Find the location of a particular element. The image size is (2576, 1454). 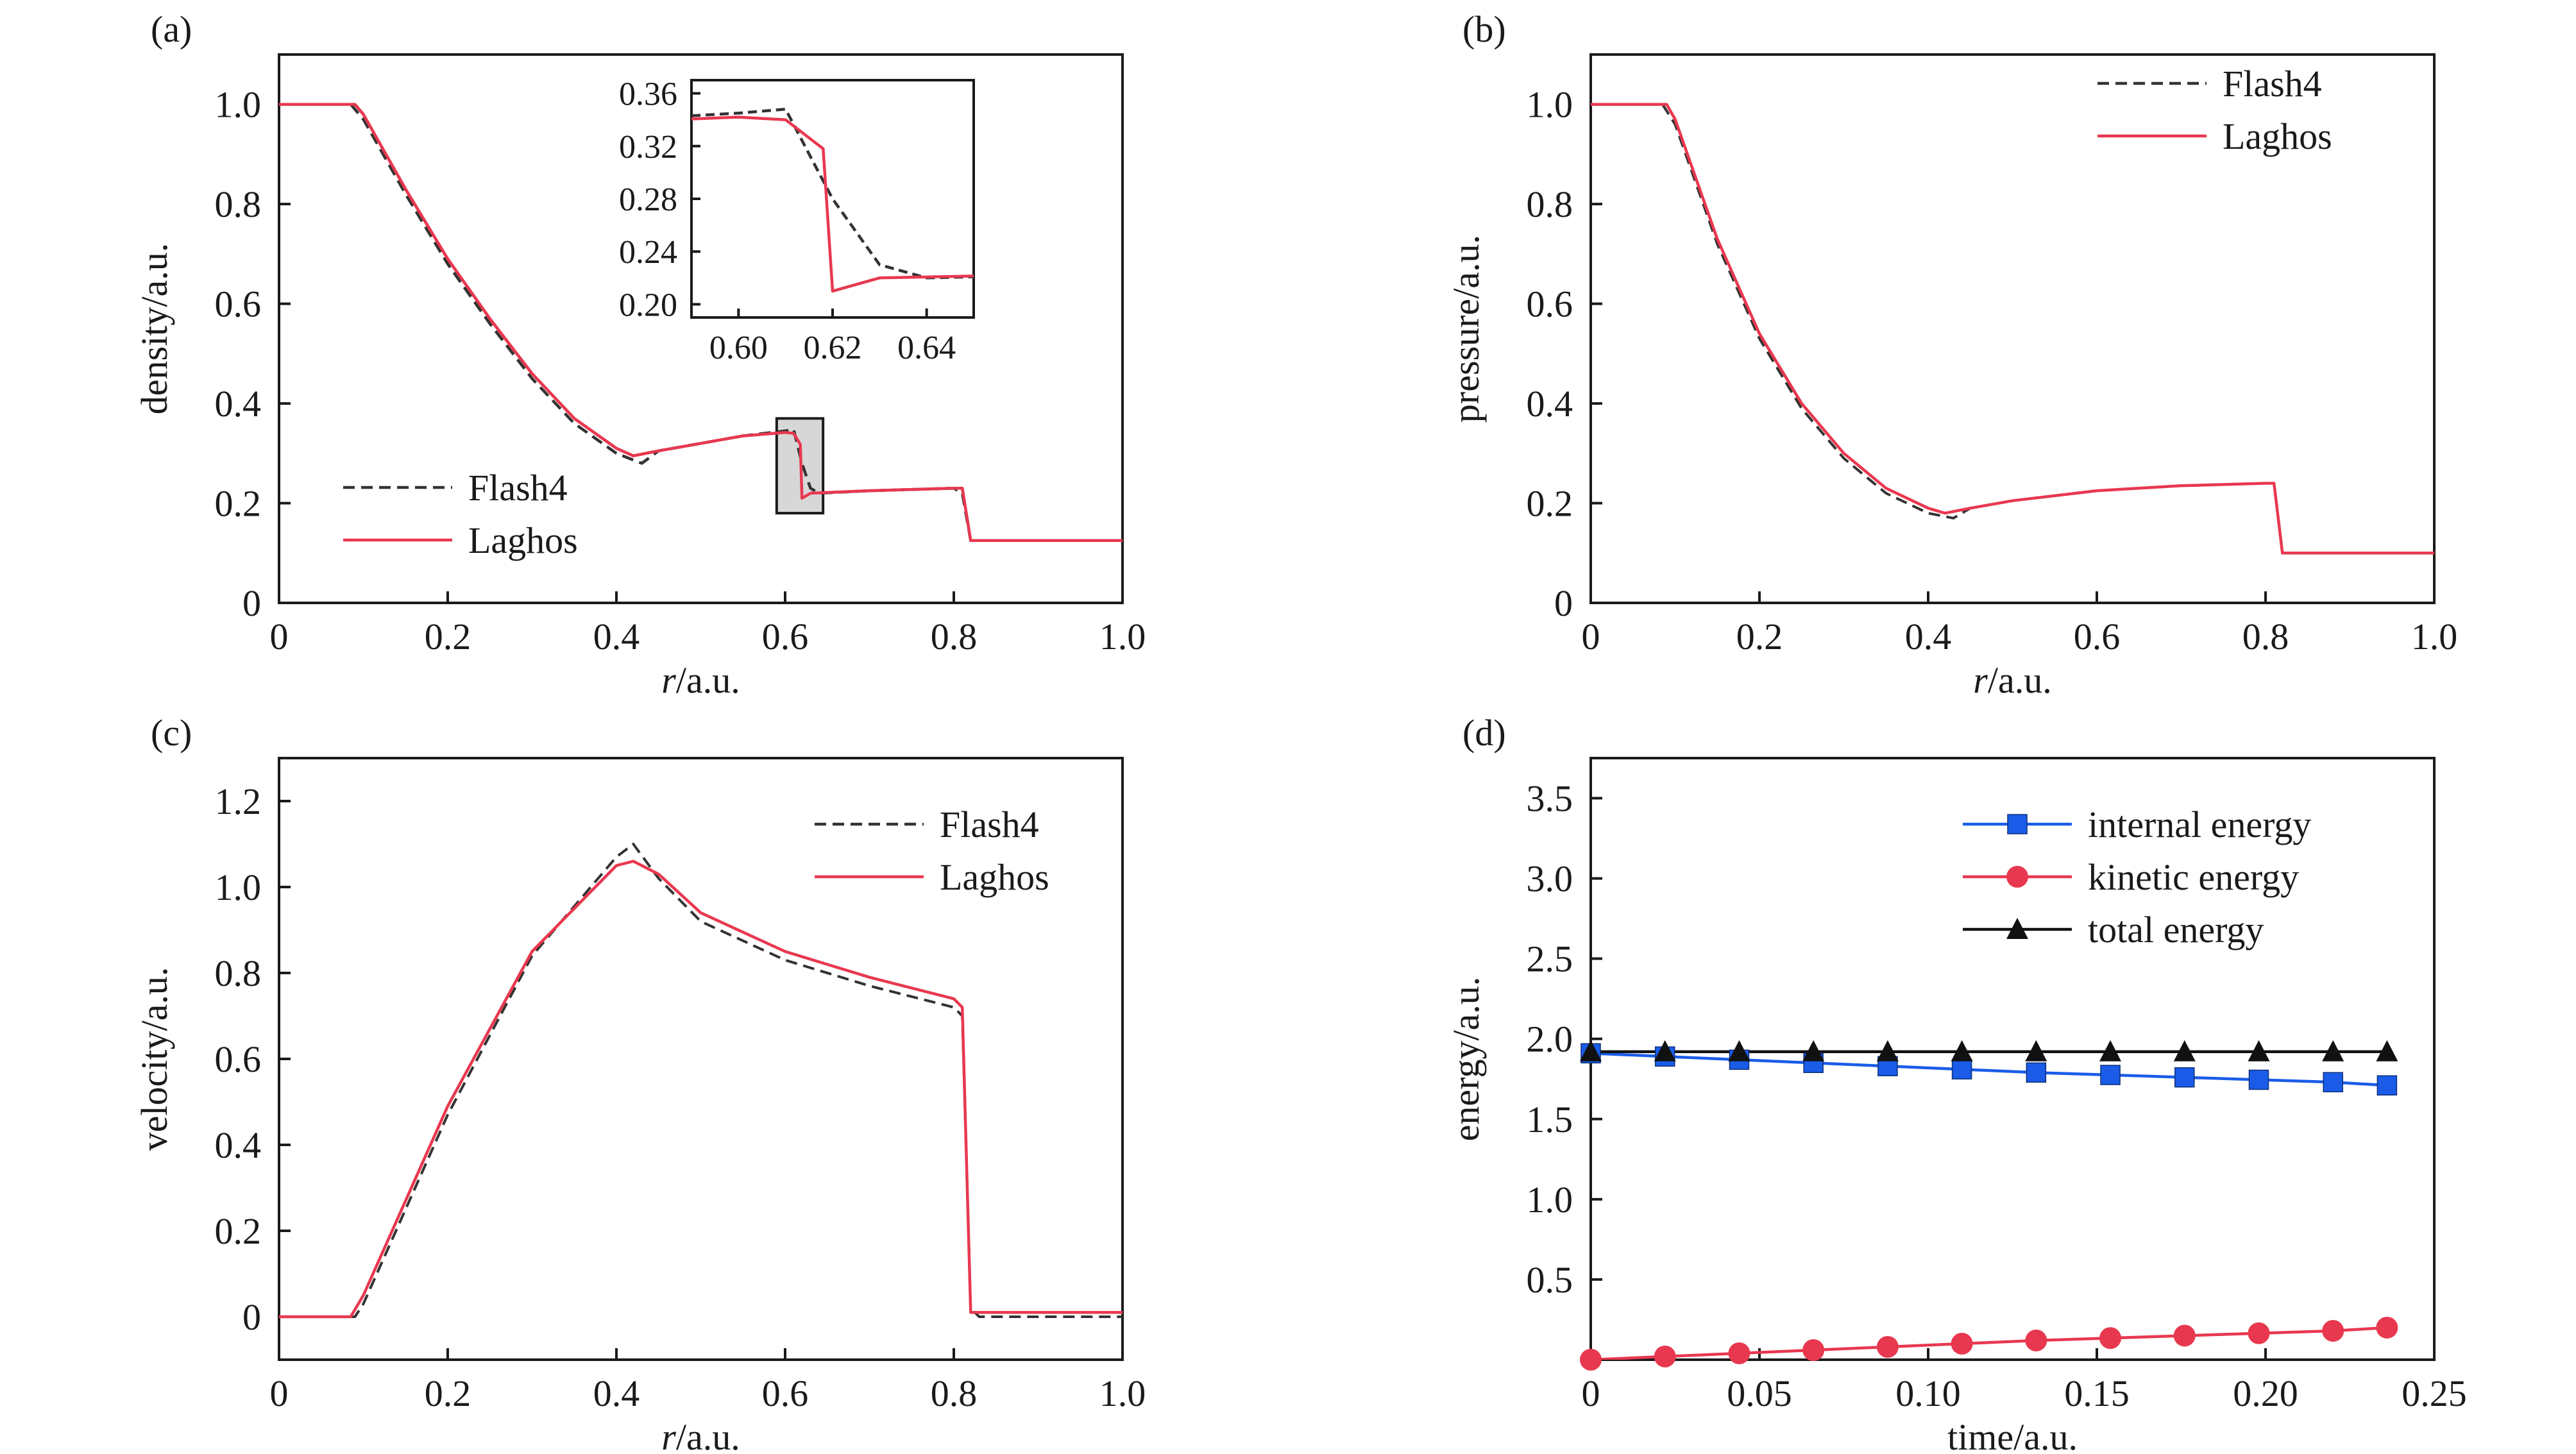

zoom-overlay is located at coordinates (701, 323).